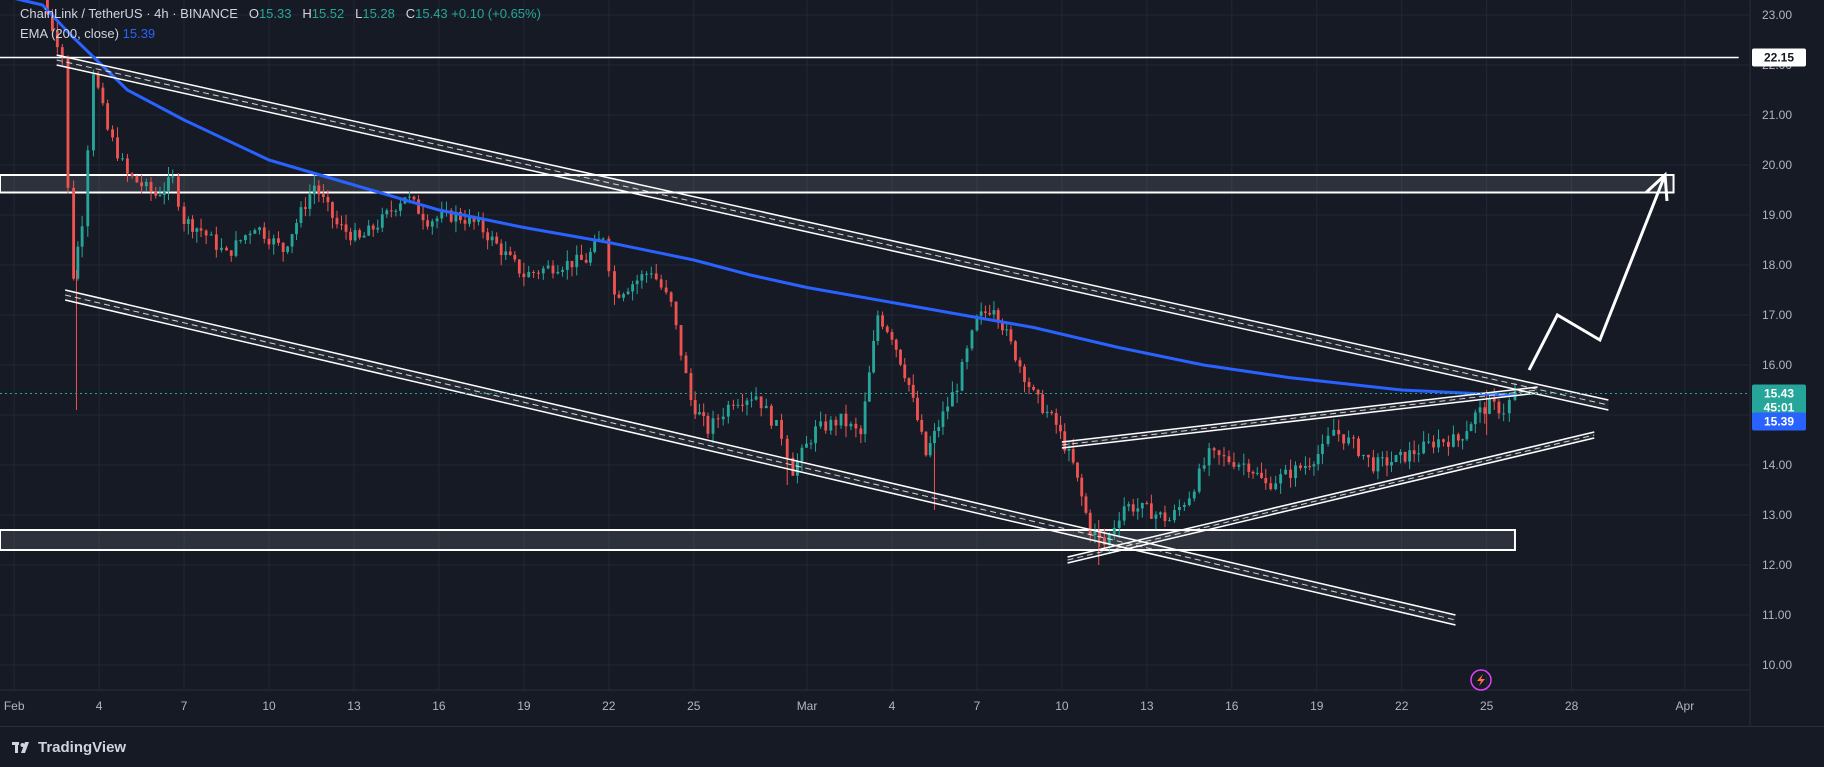 The width and height of the screenshot is (1824, 767). Describe the element at coordinates (139, 33) in the screenshot. I see `ema-value: 15.39` at that location.